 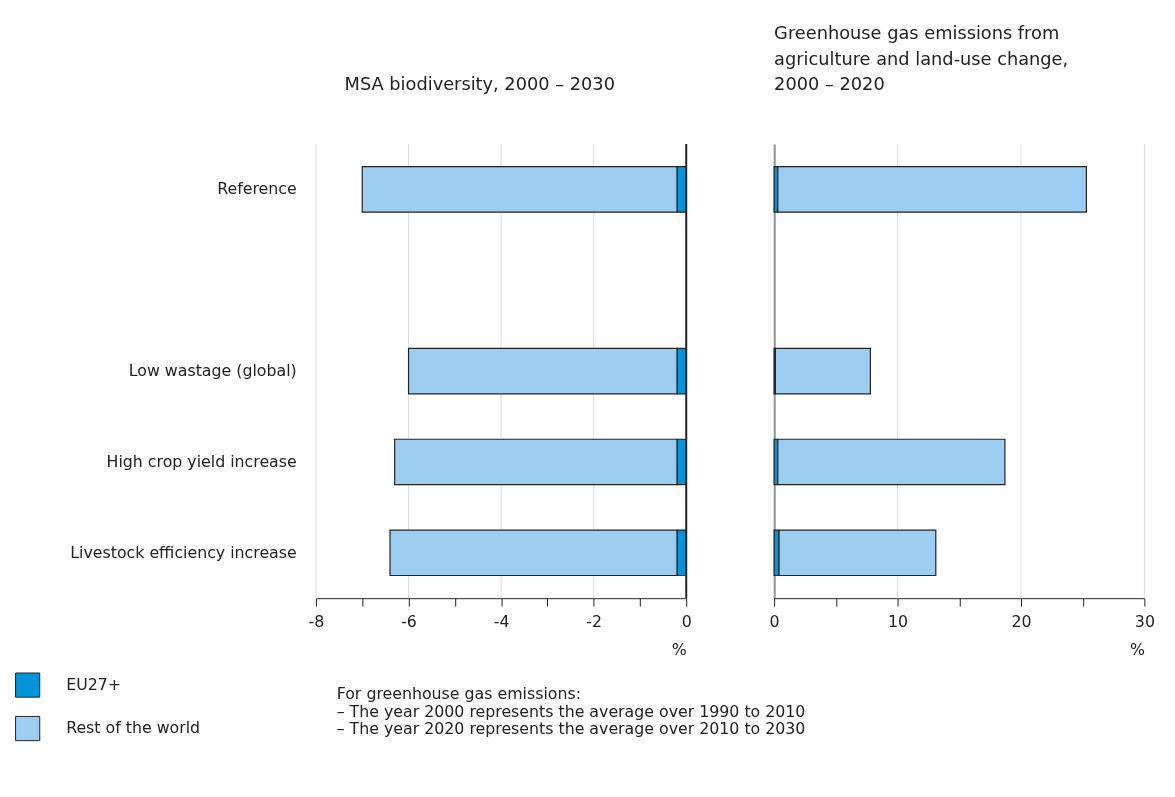 I want to click on text: – The year 2020 represents the average over 2010 to 2030, so click(x=571, y=729).